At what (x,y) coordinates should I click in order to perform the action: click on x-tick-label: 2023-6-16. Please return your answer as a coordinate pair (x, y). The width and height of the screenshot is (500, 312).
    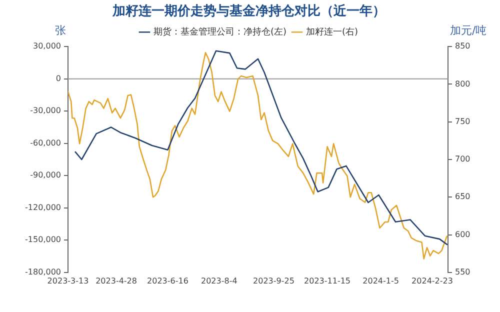
    Looking at the image, I should click on (167, 281).